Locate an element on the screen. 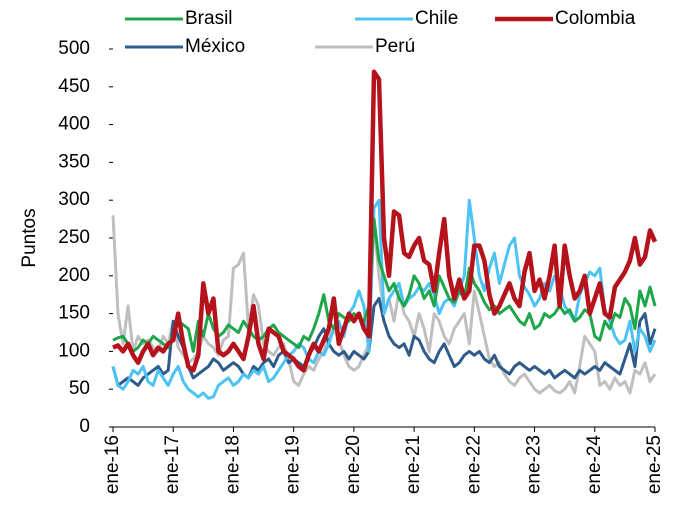  series-line is located at coordinates (384, 342).